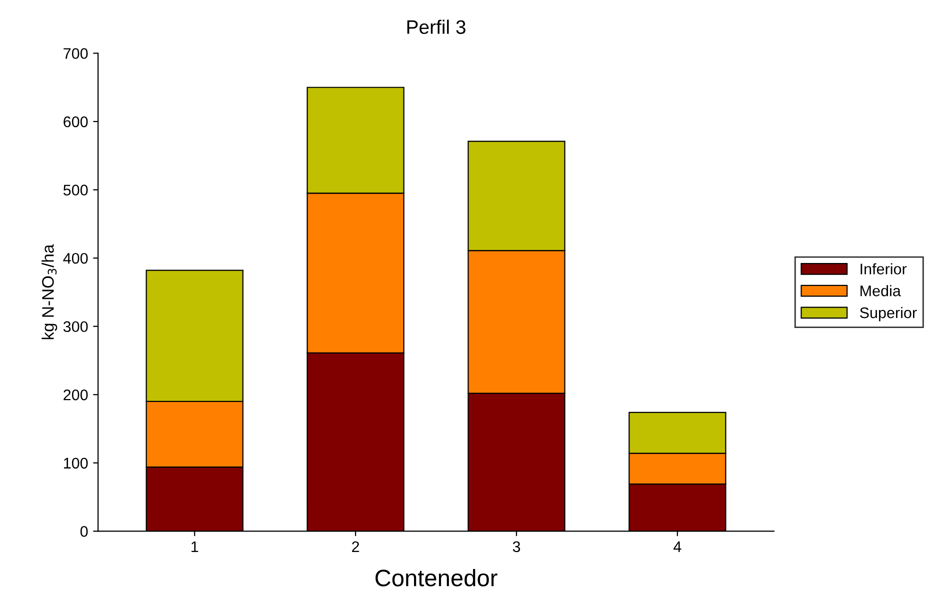 The width and height of the screenshot is (952, 605). What do you see at coordinates (436, 27) in the screenshot?
I see `chart-title: Perfil 3` at bounding box center [436, 27].